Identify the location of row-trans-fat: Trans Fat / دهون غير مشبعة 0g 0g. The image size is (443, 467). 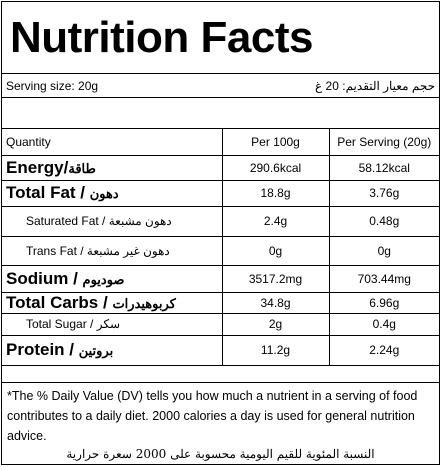
(220, 250).